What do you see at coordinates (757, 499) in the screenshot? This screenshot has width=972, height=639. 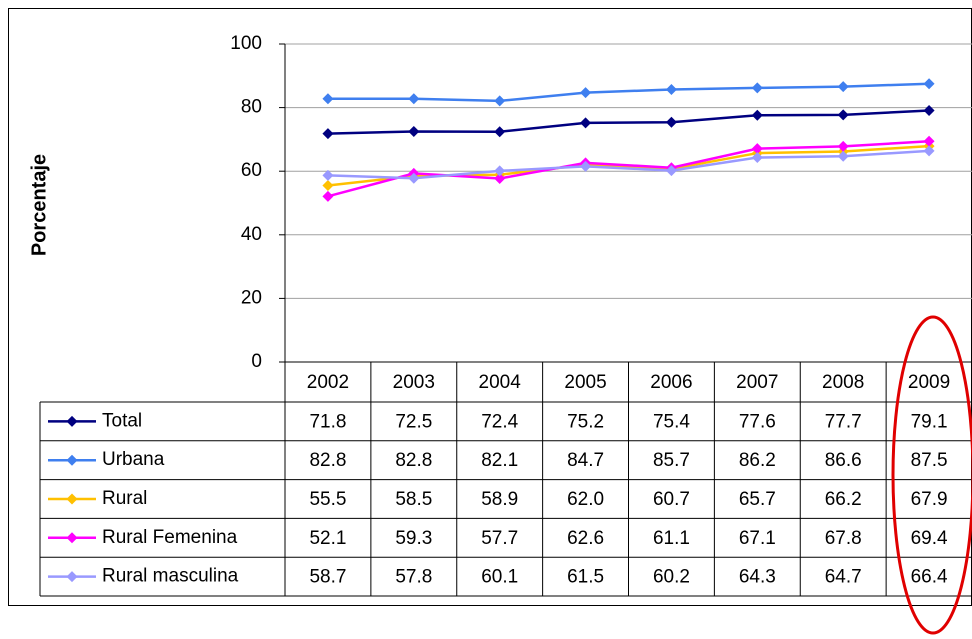 I see `table-cell: 65.7` at bounding box center [757, 499].